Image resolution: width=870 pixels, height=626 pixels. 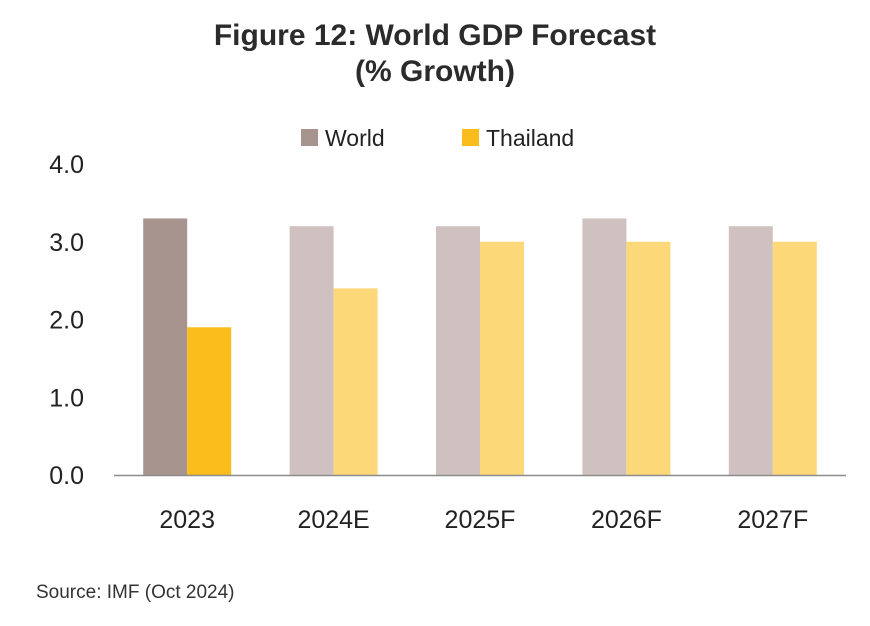 I want to click on bar-world-2026f, so click(x=604, y=347).